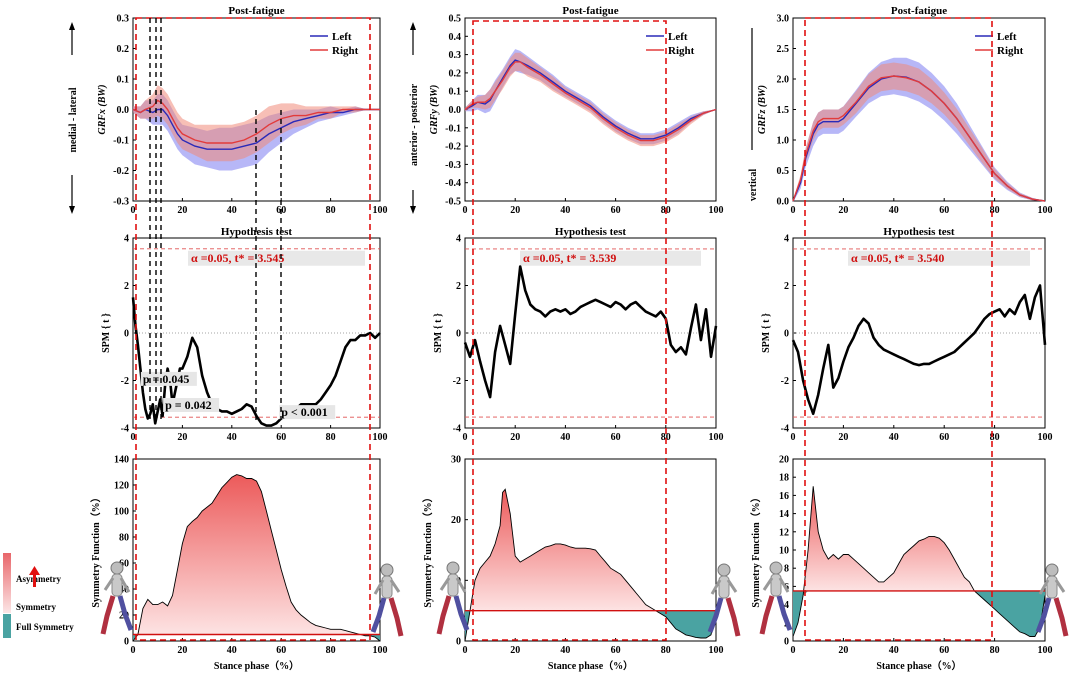 Image resolution: width=1079 pixels, height=679 pixels. What do you see at coordinates (455, 37) in the screenshot?
I see `y-tick-label: 0.4` at bounding box center [455, 37].